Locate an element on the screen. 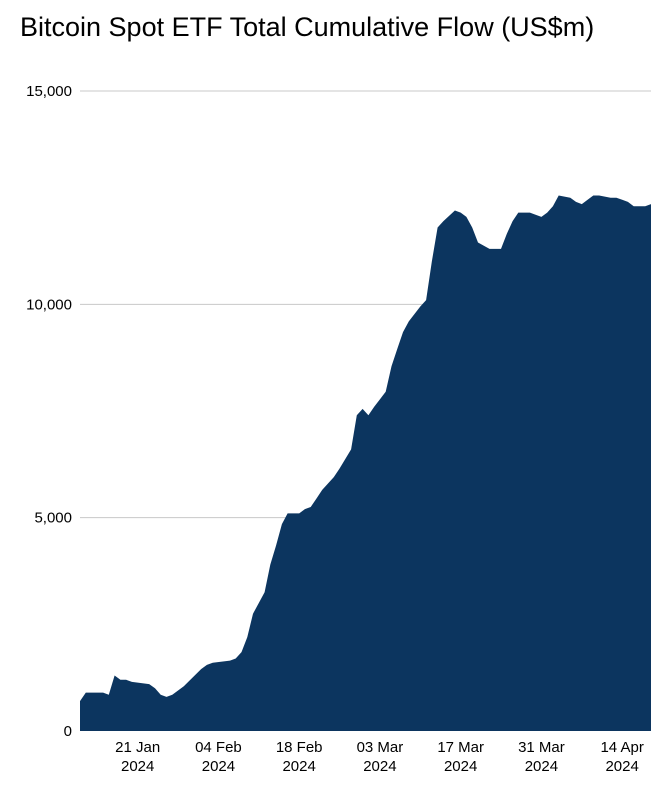 This screenshot has width=669, height=800. x-tick-label: 18 Feb 2024 is located at coordinates (299, 757).